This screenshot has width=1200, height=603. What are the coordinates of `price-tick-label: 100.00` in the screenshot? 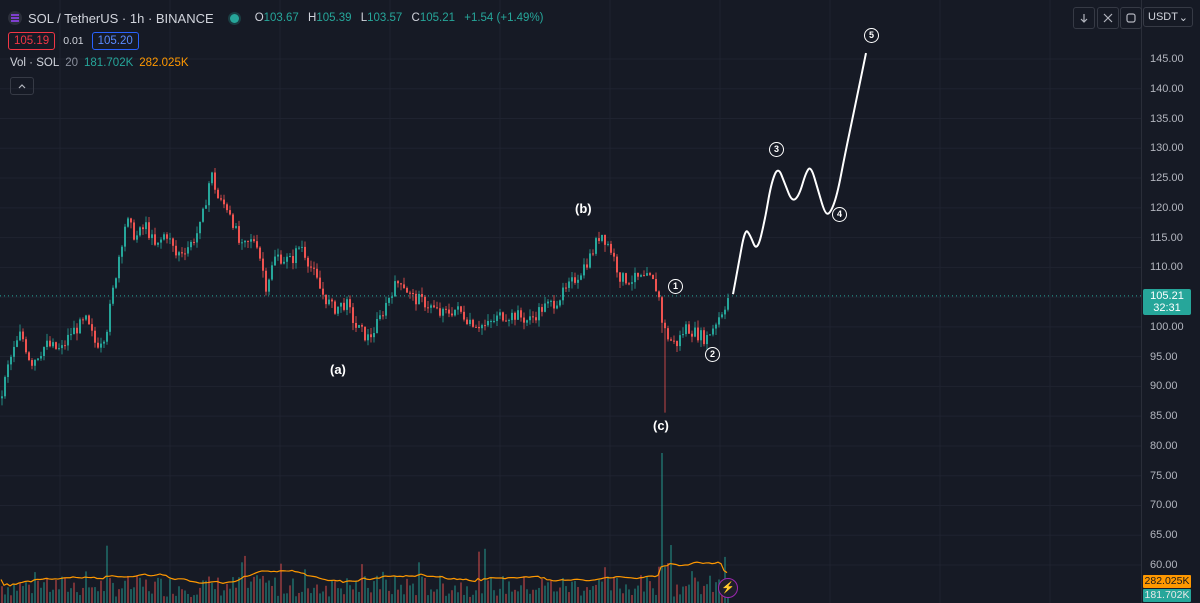 It's located at (1167, 326).